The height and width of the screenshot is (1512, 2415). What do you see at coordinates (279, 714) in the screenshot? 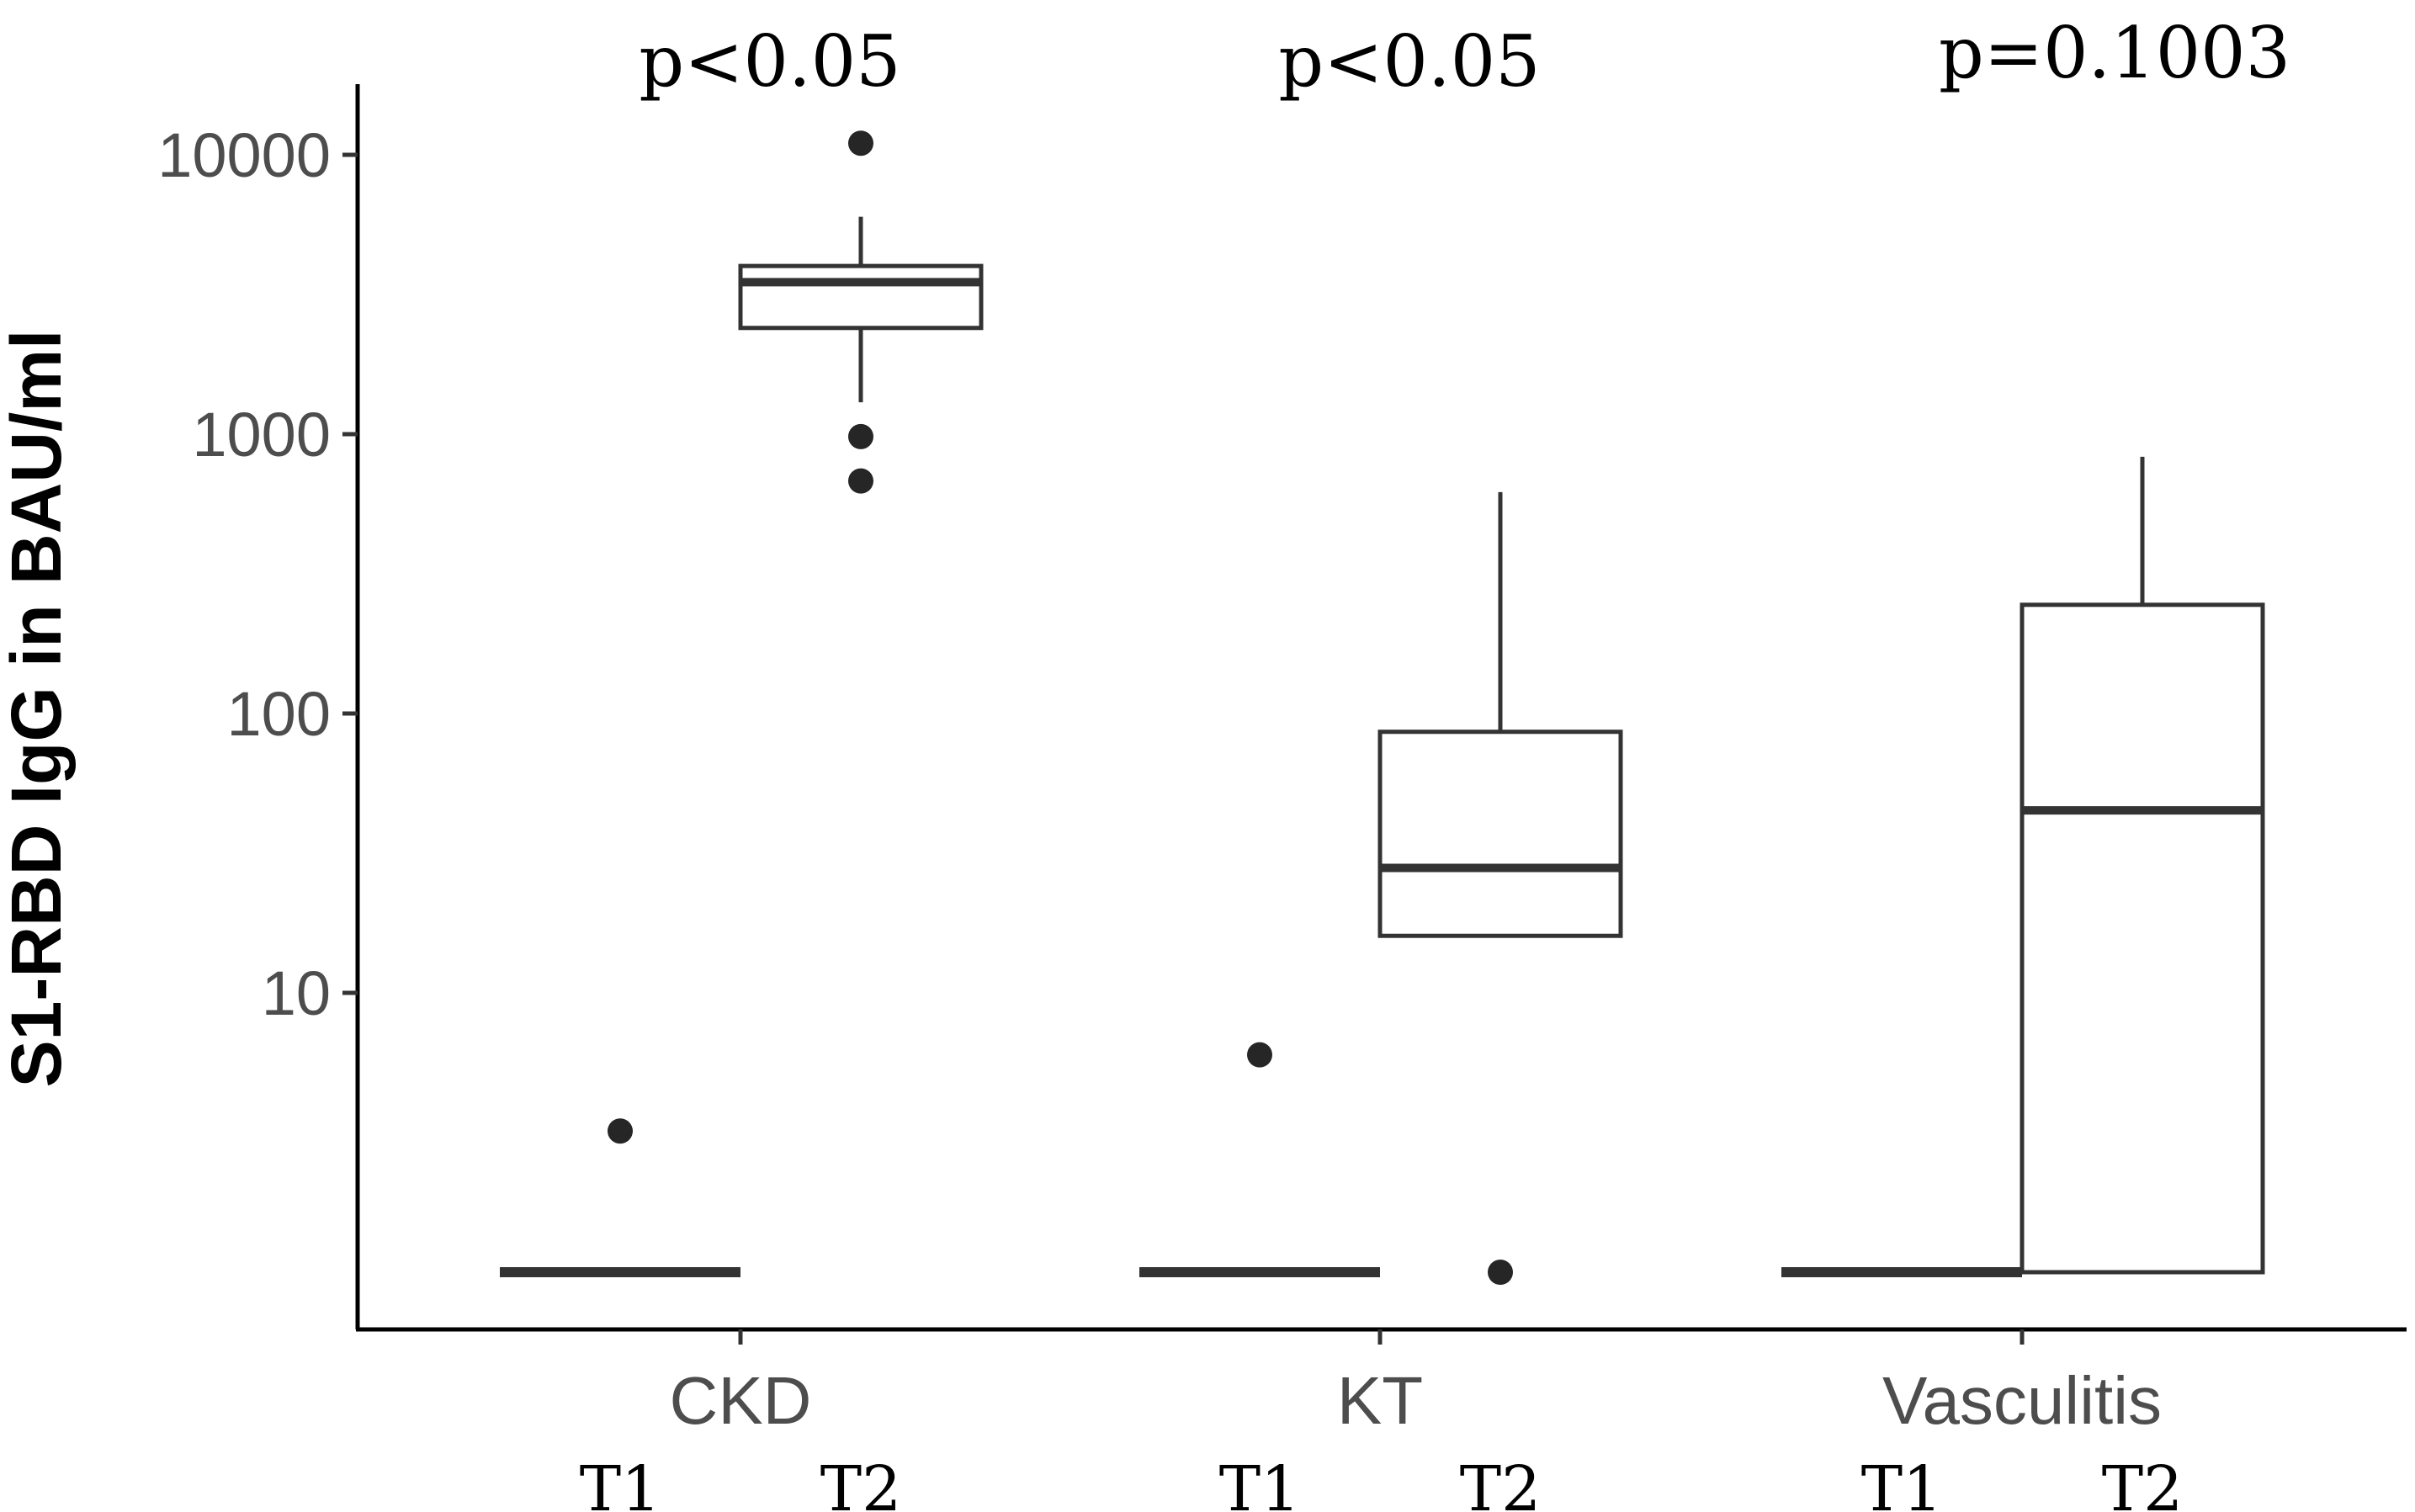
I see `y-tick-label-100: 100` at bounding box center [279, 714].